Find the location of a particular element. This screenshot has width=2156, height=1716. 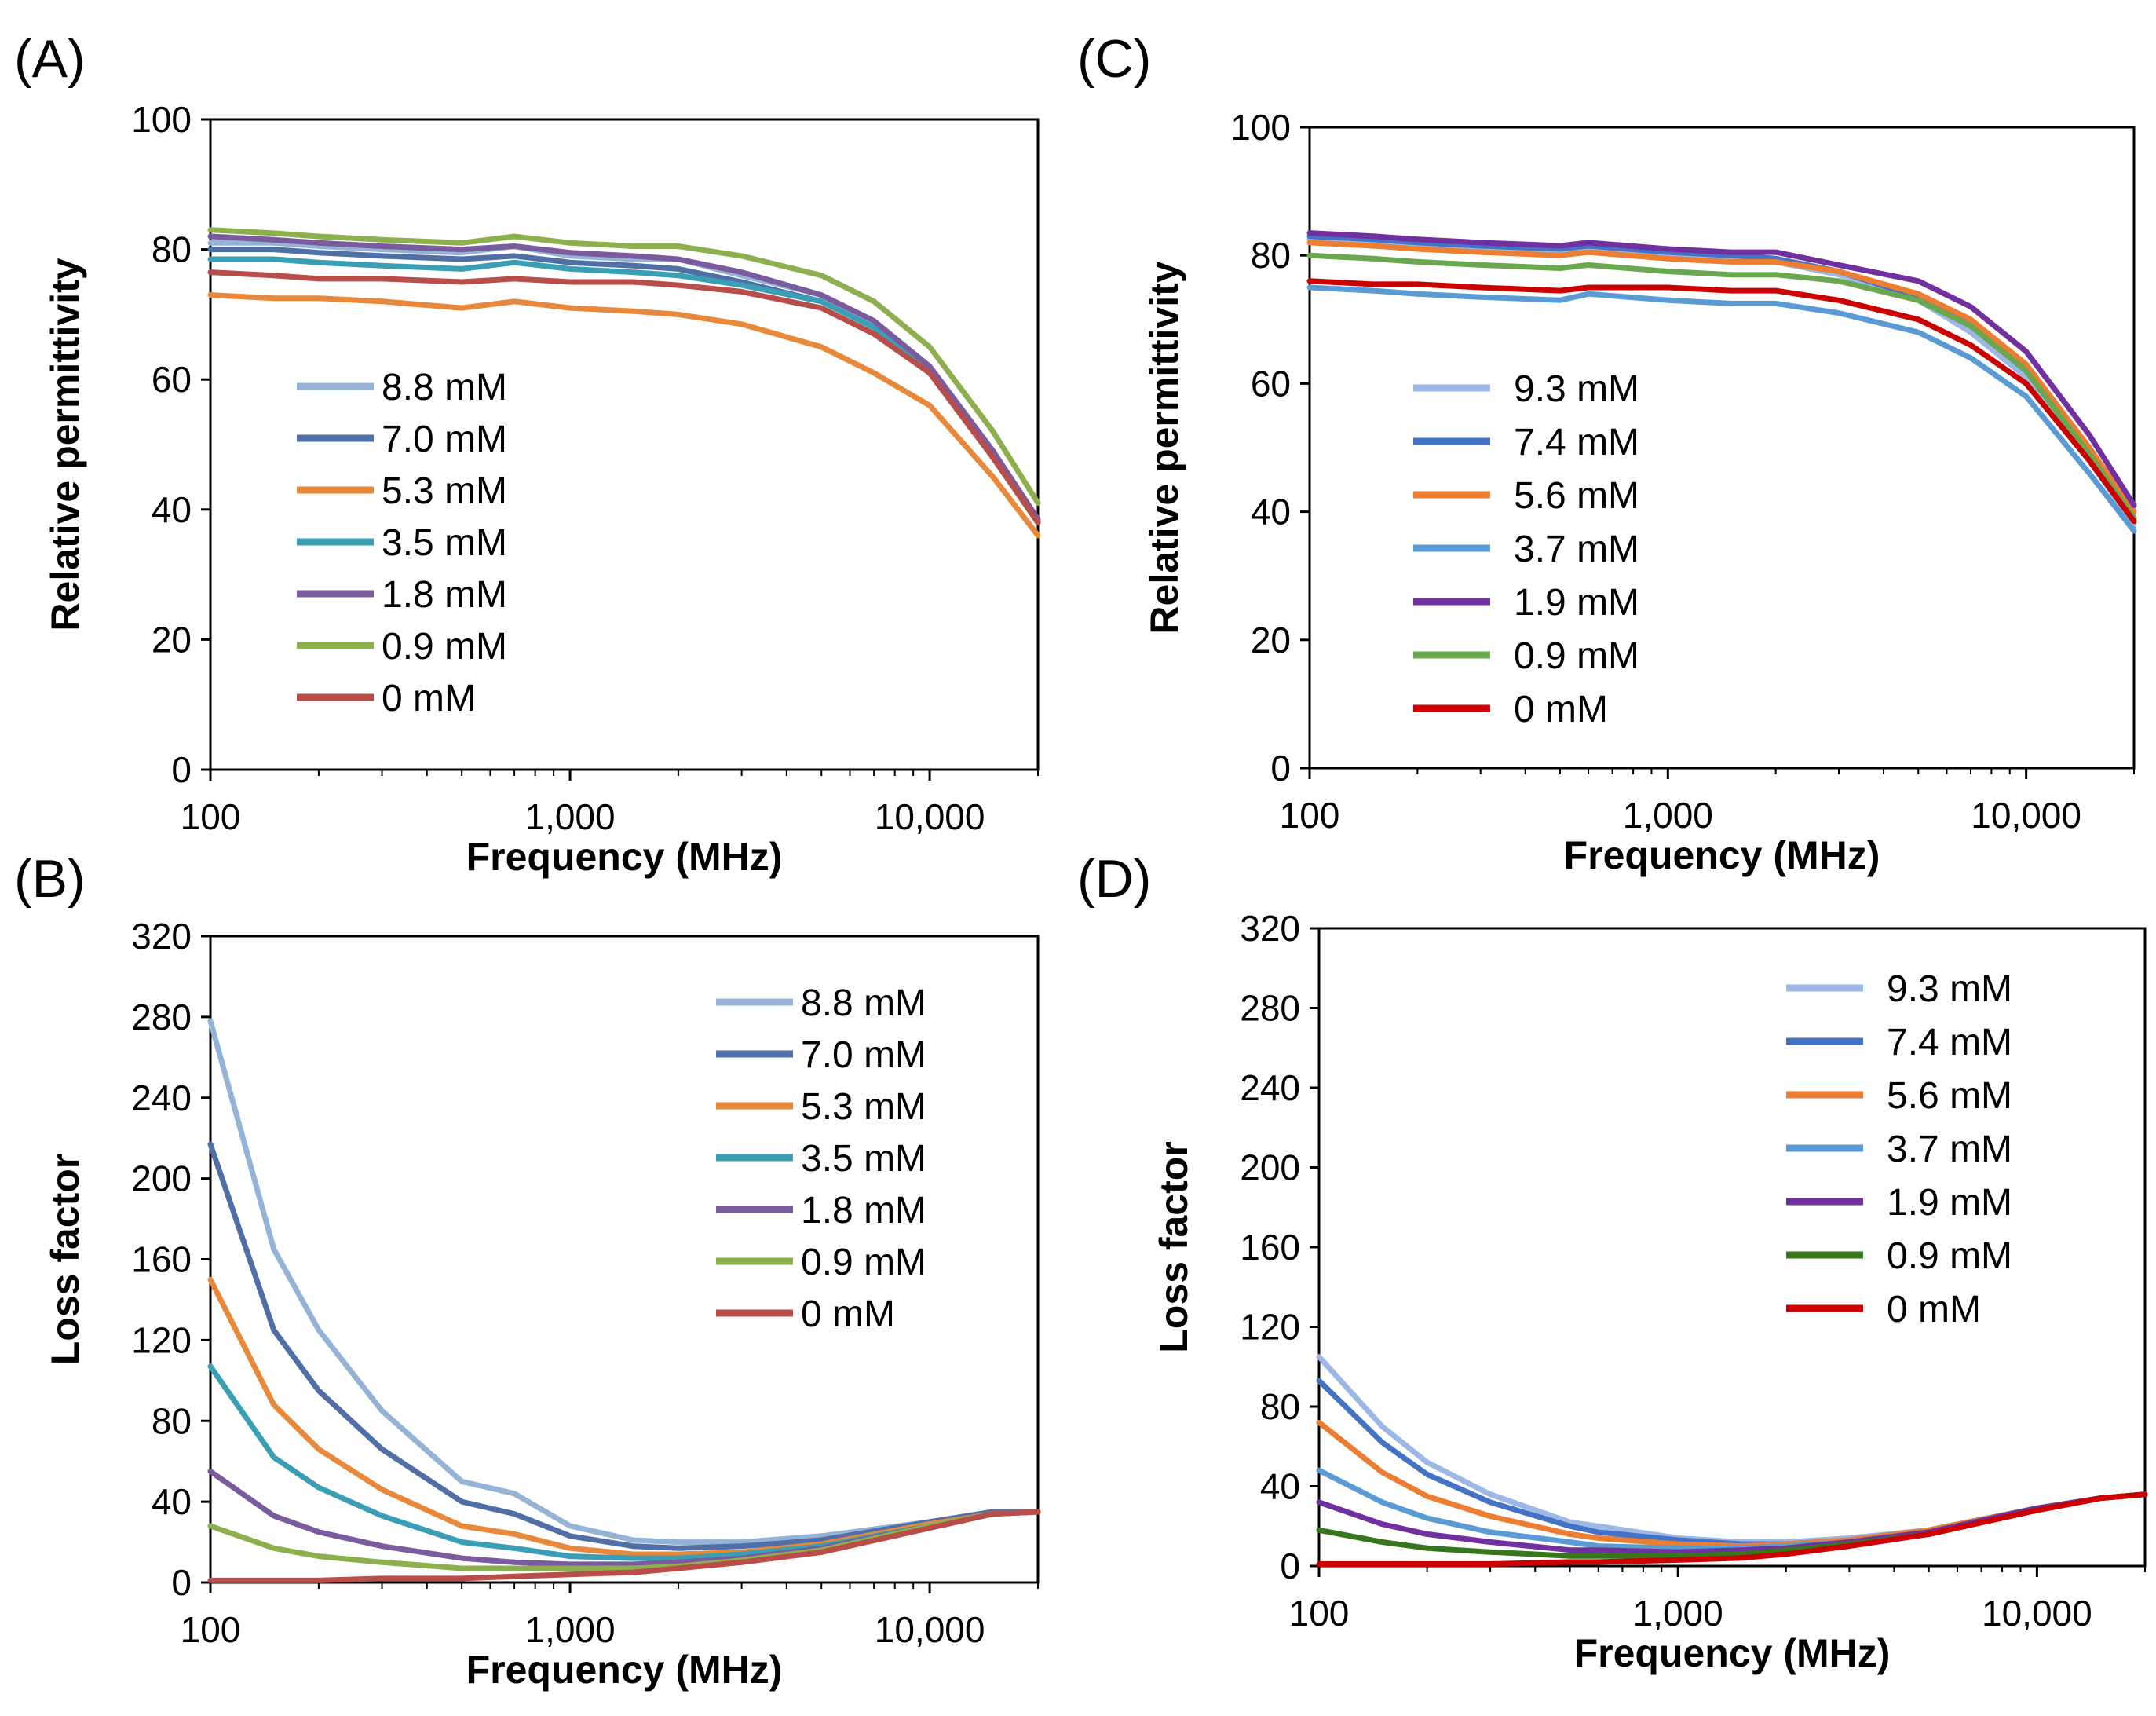

panel-a-ytick-label: 20 is located at coordinates (172, 640).